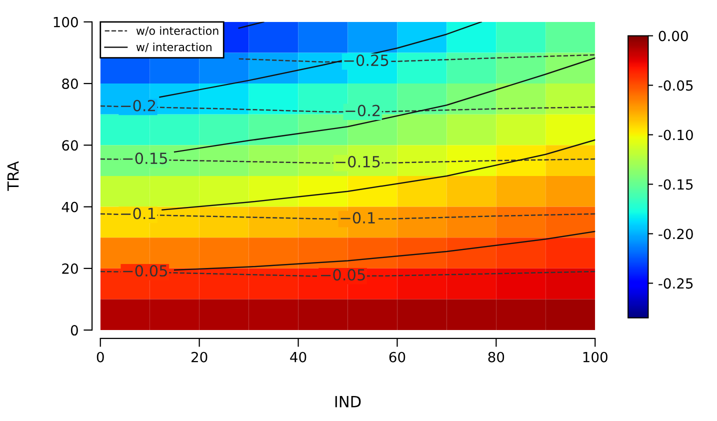  Describe the element at coordinates (200, 357) in the screenshot. I see `x-tick-label: 20` at that location.